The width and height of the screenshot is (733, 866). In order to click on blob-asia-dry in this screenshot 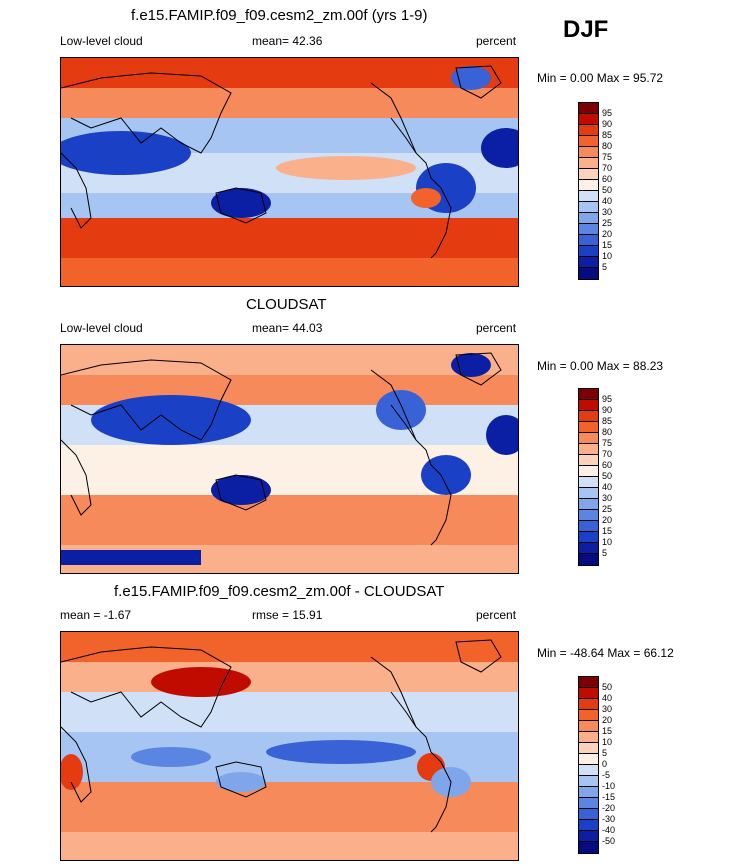, I will do `click(171, 420)`.